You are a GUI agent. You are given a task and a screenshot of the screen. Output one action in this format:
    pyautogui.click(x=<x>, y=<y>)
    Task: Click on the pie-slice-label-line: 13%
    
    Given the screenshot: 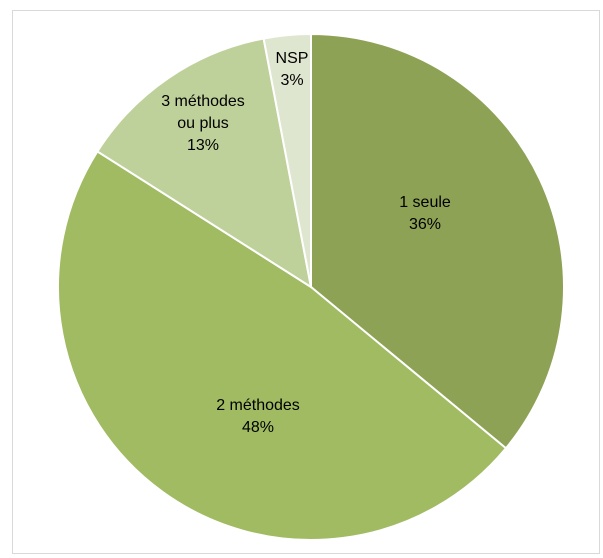 What is the action you would take?
    pyautogui.click(x=203, y=145)
    